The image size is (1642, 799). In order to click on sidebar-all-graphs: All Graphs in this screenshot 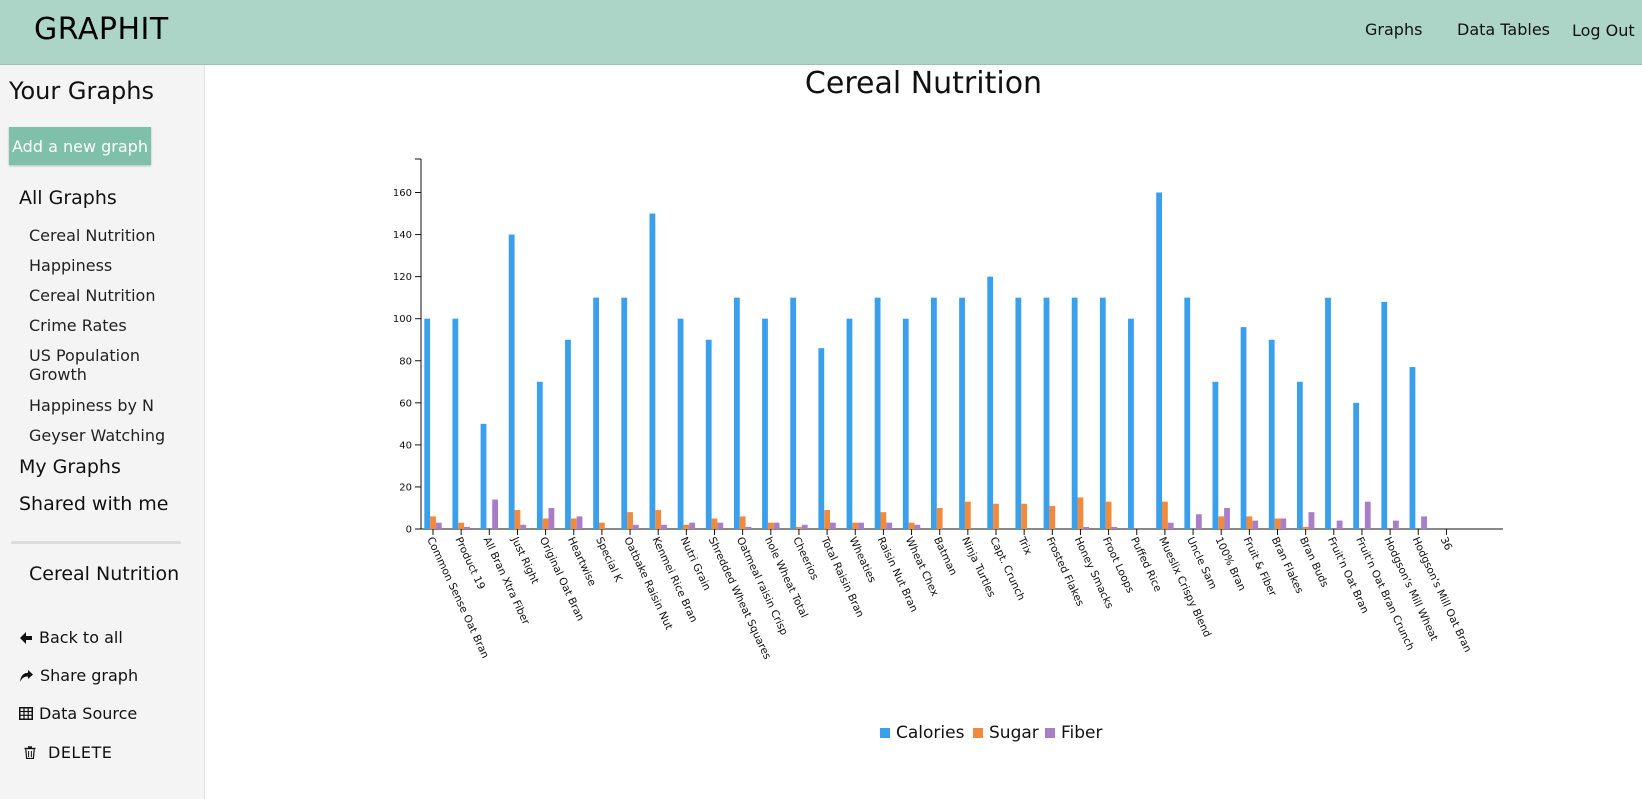, I will do `click(68, 198)`.